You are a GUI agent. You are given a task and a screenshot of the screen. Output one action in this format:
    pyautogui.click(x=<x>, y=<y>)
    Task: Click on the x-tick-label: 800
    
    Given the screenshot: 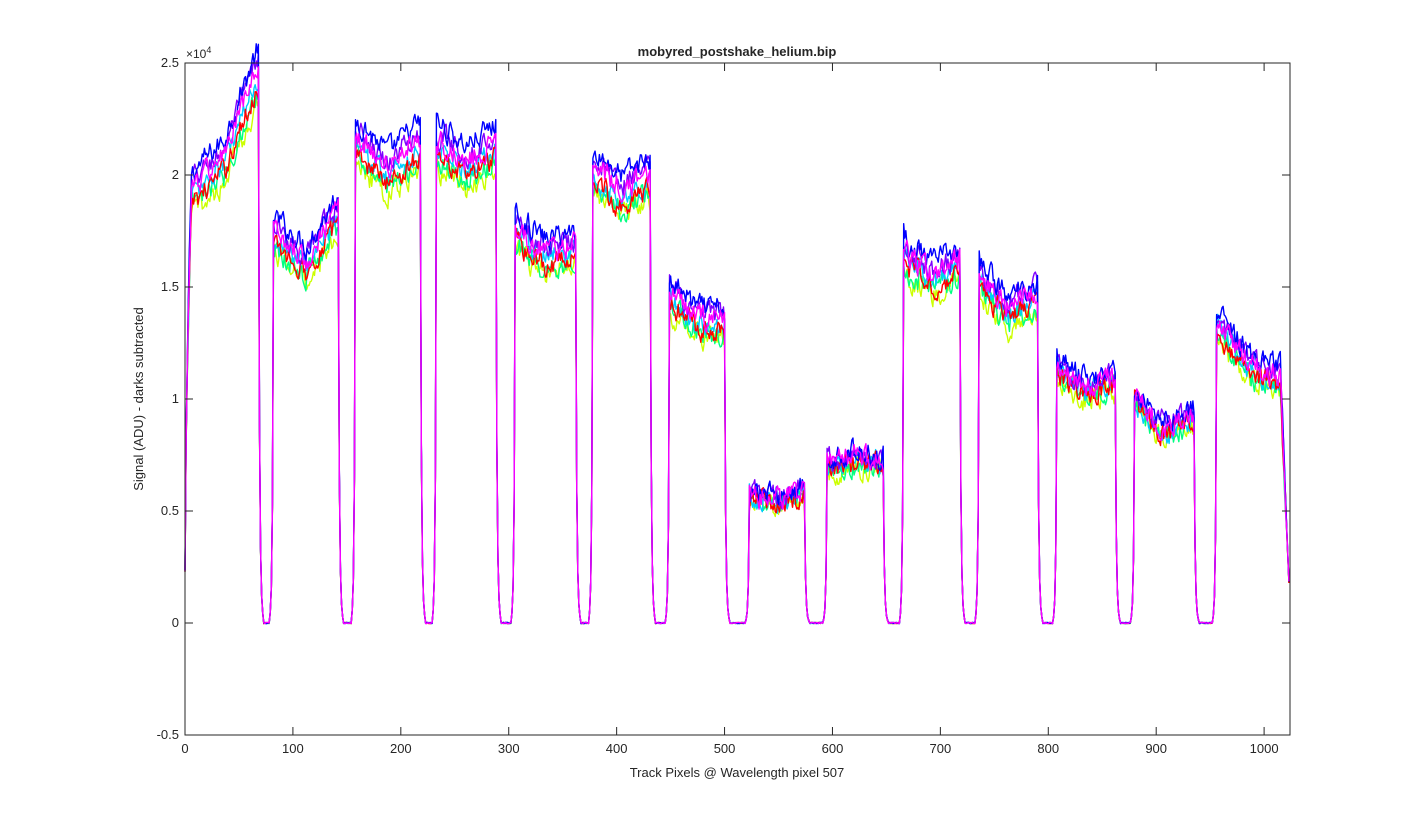 What is the action you would take?
    pyautogui.click(x=1048, y=748)
    